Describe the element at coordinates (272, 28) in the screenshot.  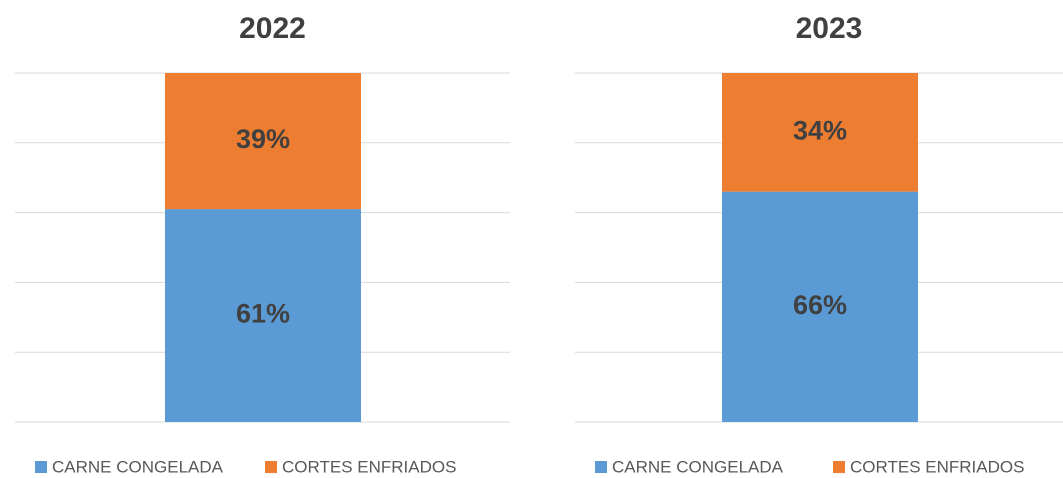
I see `chart-title: 2022` at that location.